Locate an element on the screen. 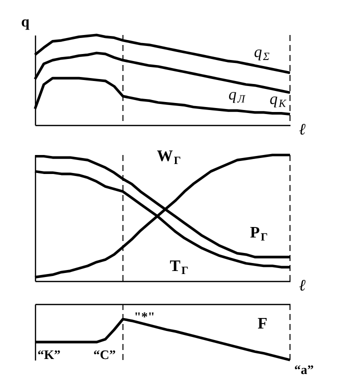 The width and height of the screenshot is (343, 384). series-label: F is located at coordinates (263, 323).